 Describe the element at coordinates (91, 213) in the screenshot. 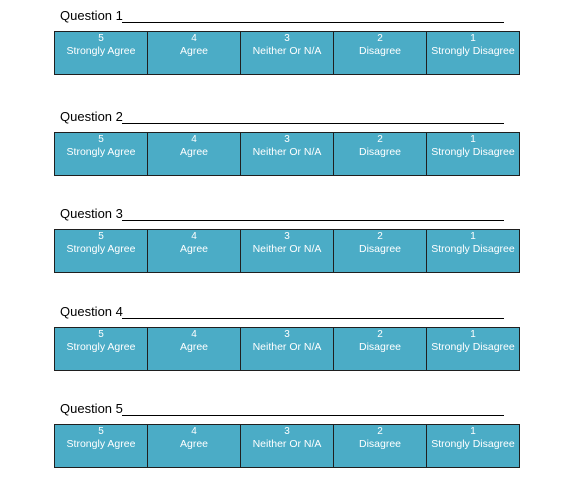

I see `question-label: Question 3` at that location.